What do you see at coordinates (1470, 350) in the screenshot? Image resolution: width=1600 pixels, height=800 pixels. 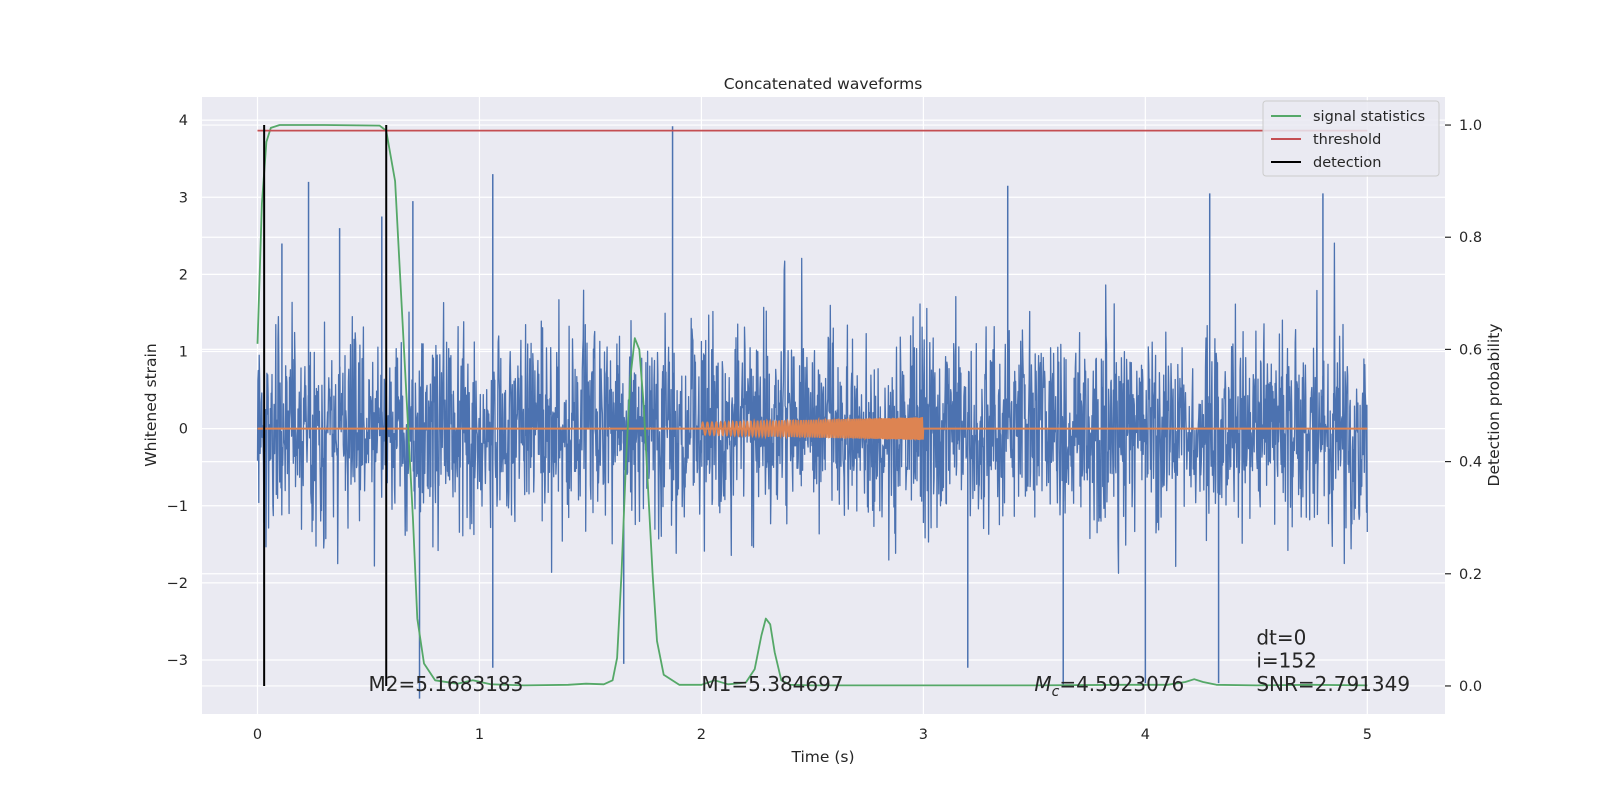 I see `y2-tick-label: 0.6` at bounding box center [1470, 350].